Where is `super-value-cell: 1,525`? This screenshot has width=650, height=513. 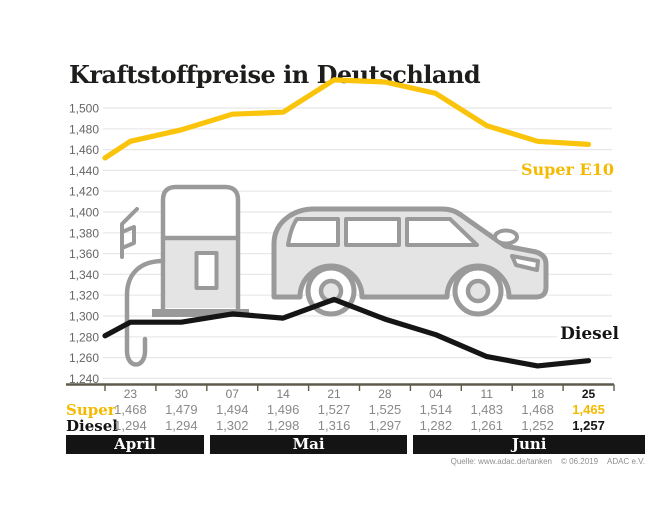 super-value-cell: 1,525 is located at coordinates (385, 409).